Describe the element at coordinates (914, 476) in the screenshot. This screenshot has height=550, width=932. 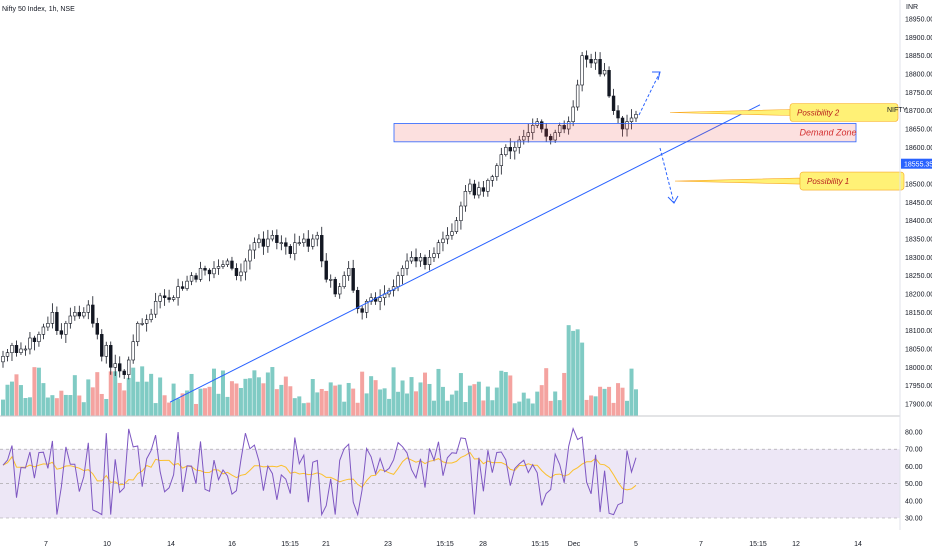
I see `rsi-axis: 80.00 70.00 60.00 50.00 40.00 30.00` at that location.